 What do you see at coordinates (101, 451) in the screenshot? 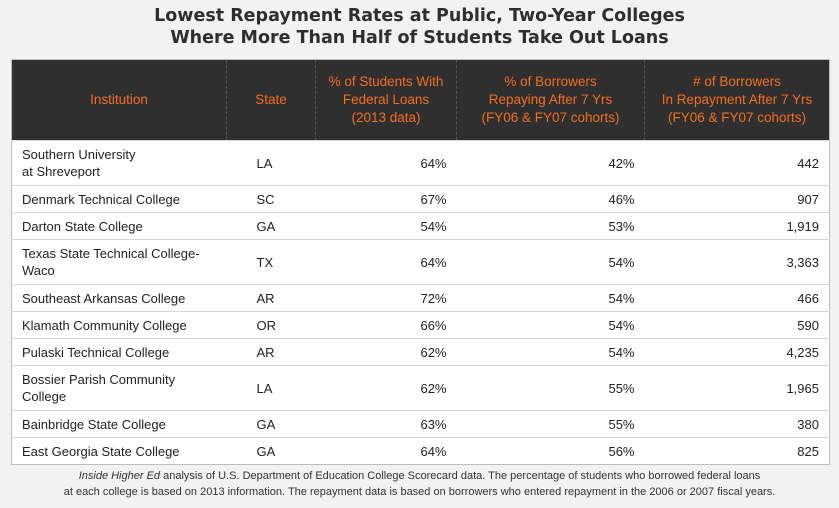
I see `institution-name-line: East Georgia State College` at bounding box center [101, 451].